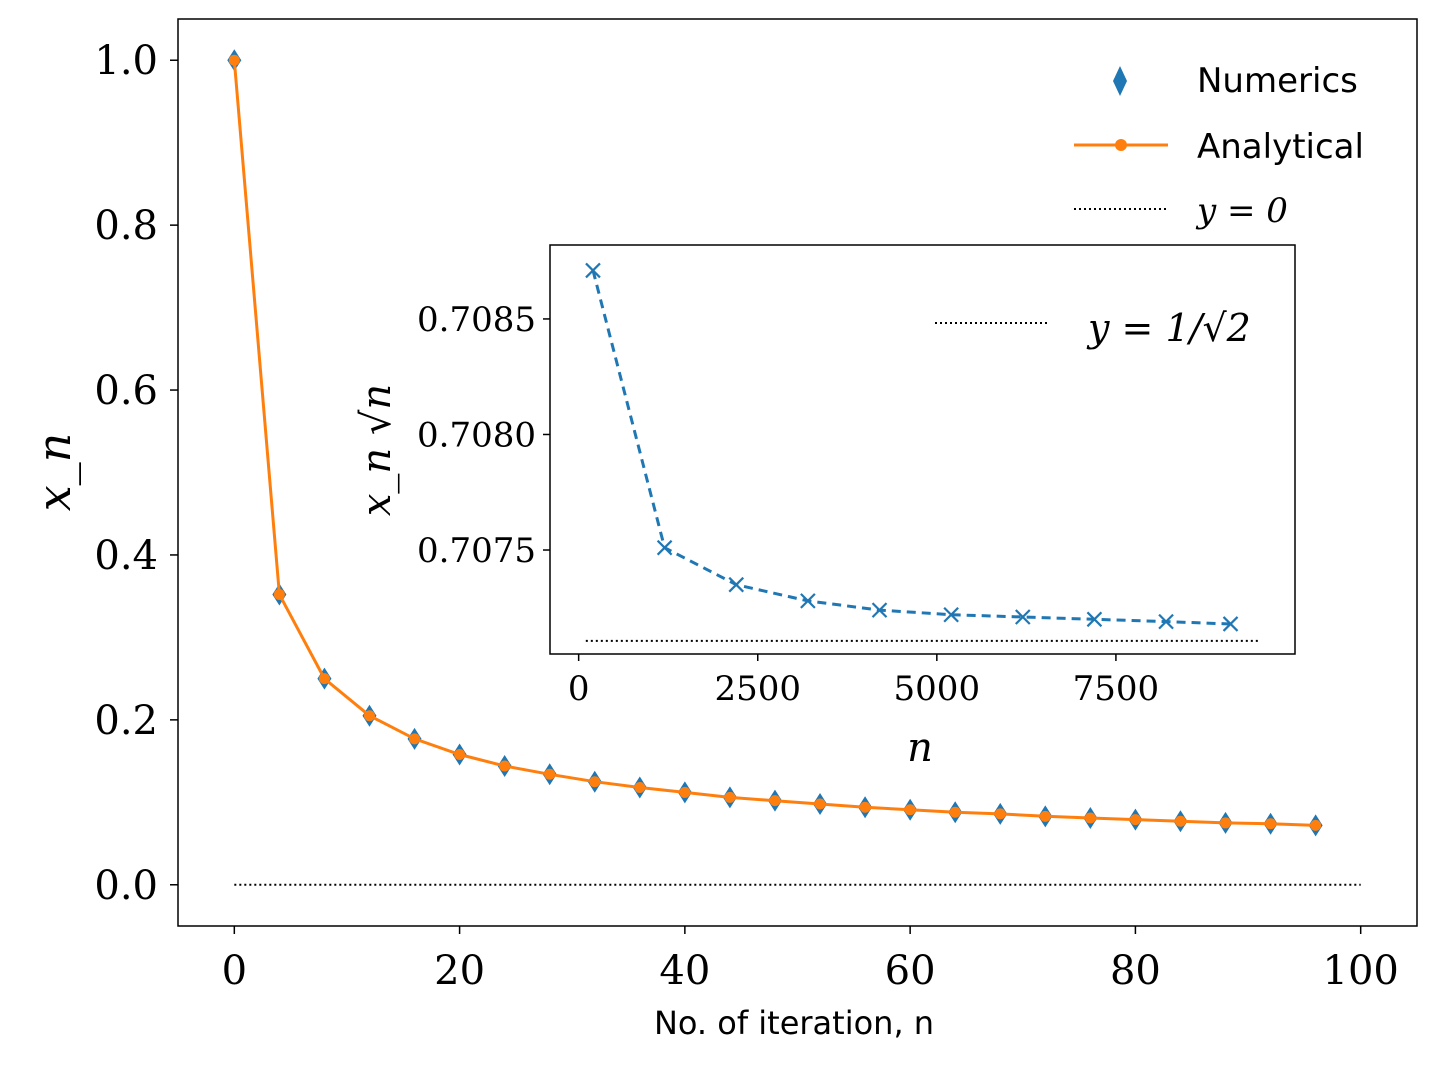 The width and height of the screenshot is (1437, 1065). Describe the element at coordinates (126, 556) in the screenshot. I see `main-y-tick-label: 0.4` at that location.